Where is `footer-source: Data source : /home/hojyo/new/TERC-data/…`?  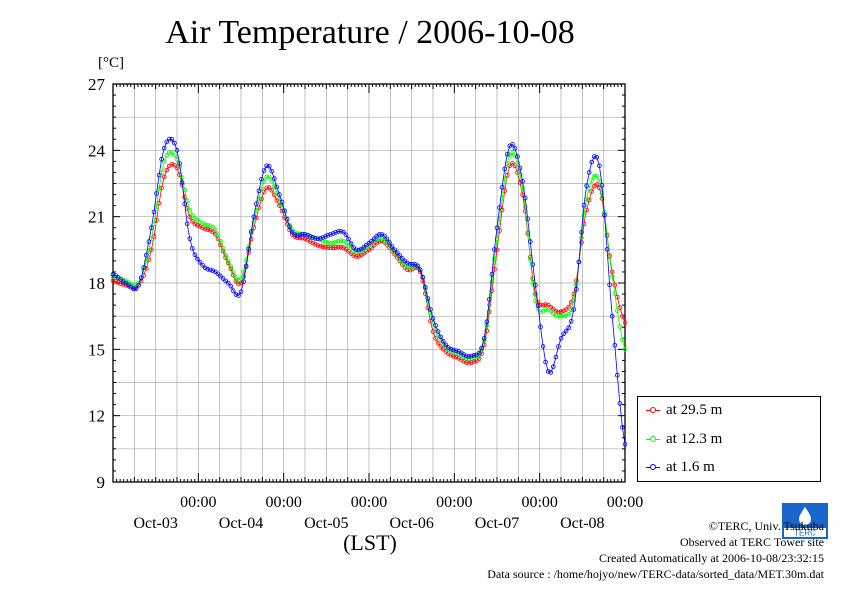
footer-source: Data source : /home/hojyo/new/TERC-data/… is located at coordinates (655, 574).